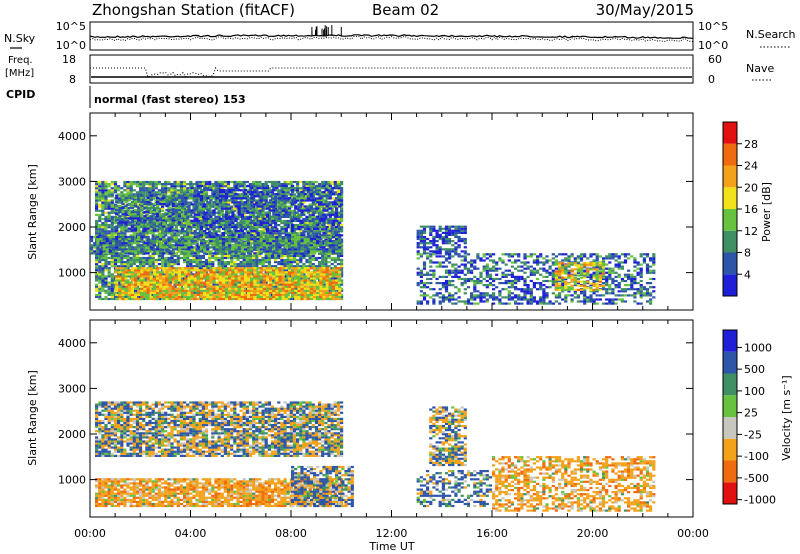 The height and width of the screenshot is (554, 800). Describe the element at coordinates (391, 36) in the screenshot. I see `noise-panel-frame` at that location.